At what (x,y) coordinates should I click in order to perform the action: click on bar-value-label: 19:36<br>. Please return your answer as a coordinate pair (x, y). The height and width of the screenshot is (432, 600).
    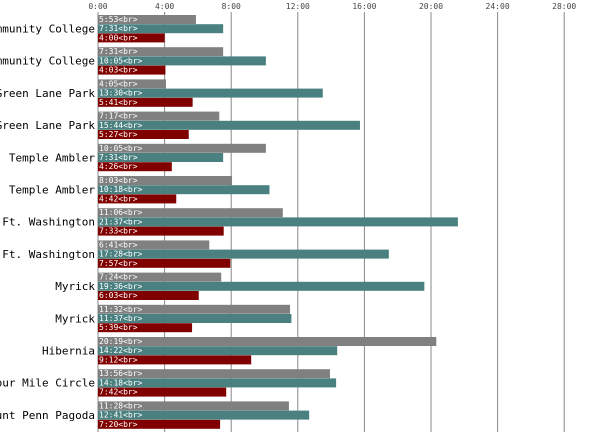
    Looking at the image, I should click on (121, 286).